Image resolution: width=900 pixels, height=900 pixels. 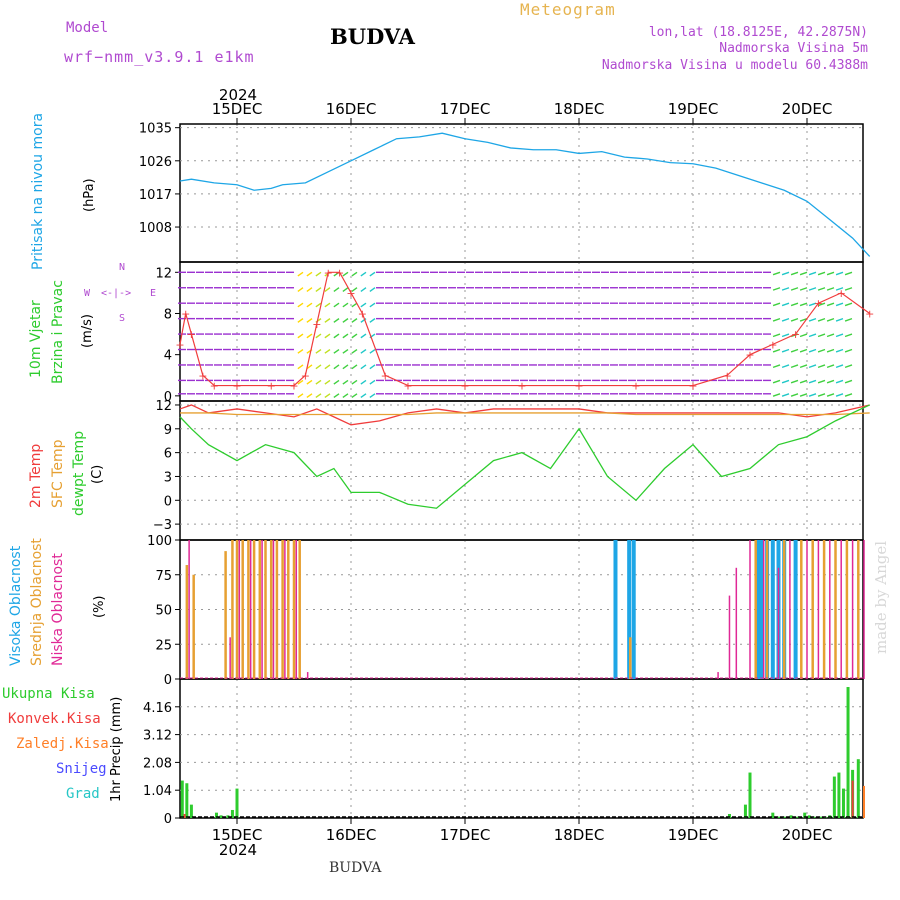 I want to click on station-title: BUDVA, so click(x=372, y=36).